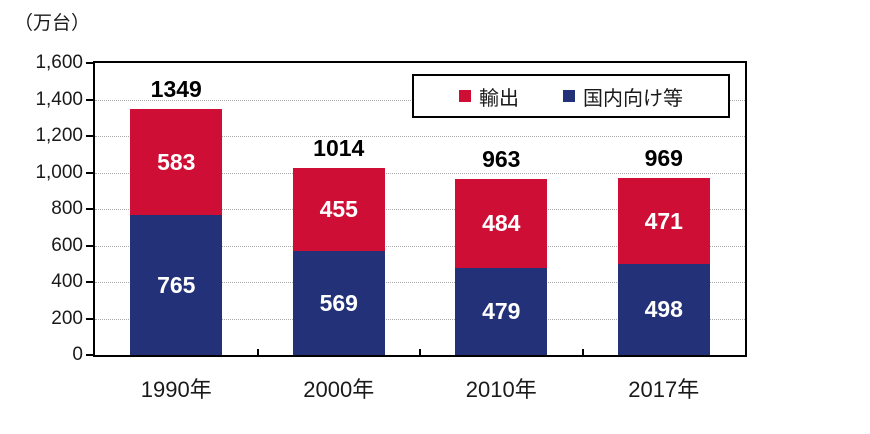 The image size is (870, 434). I want to click on bar-value-label: 765, so click(176, 284).